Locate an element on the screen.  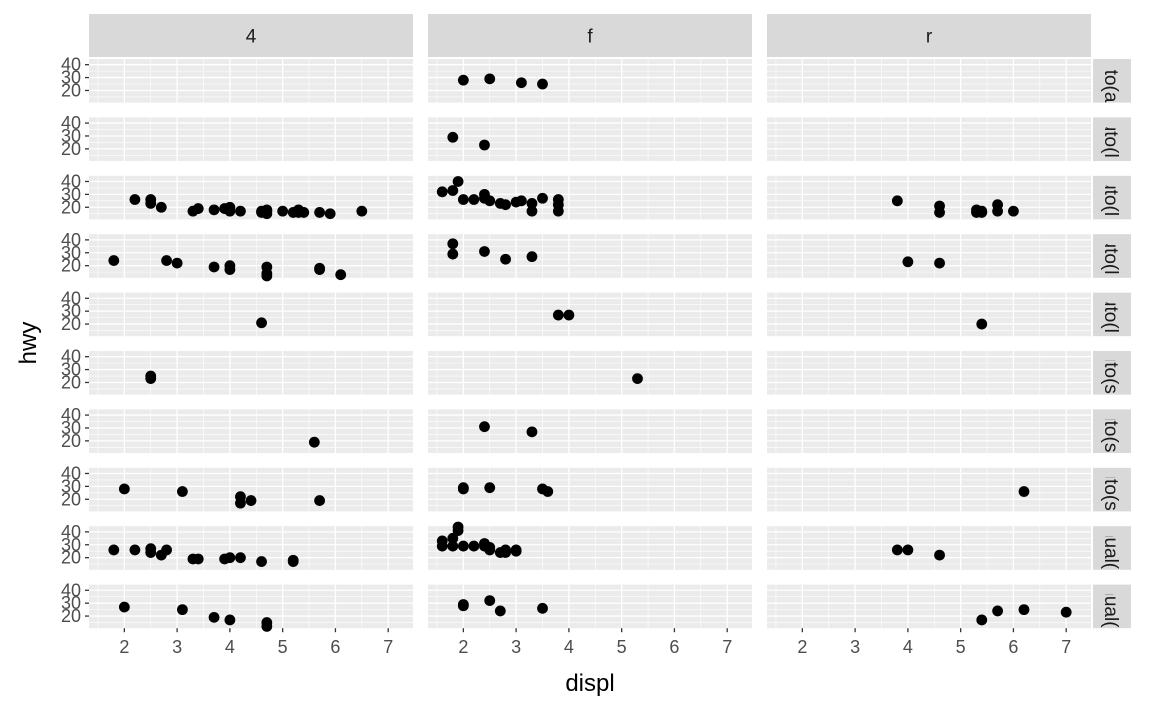
y-axis-title: hwy is located at coordinates (28, 343).